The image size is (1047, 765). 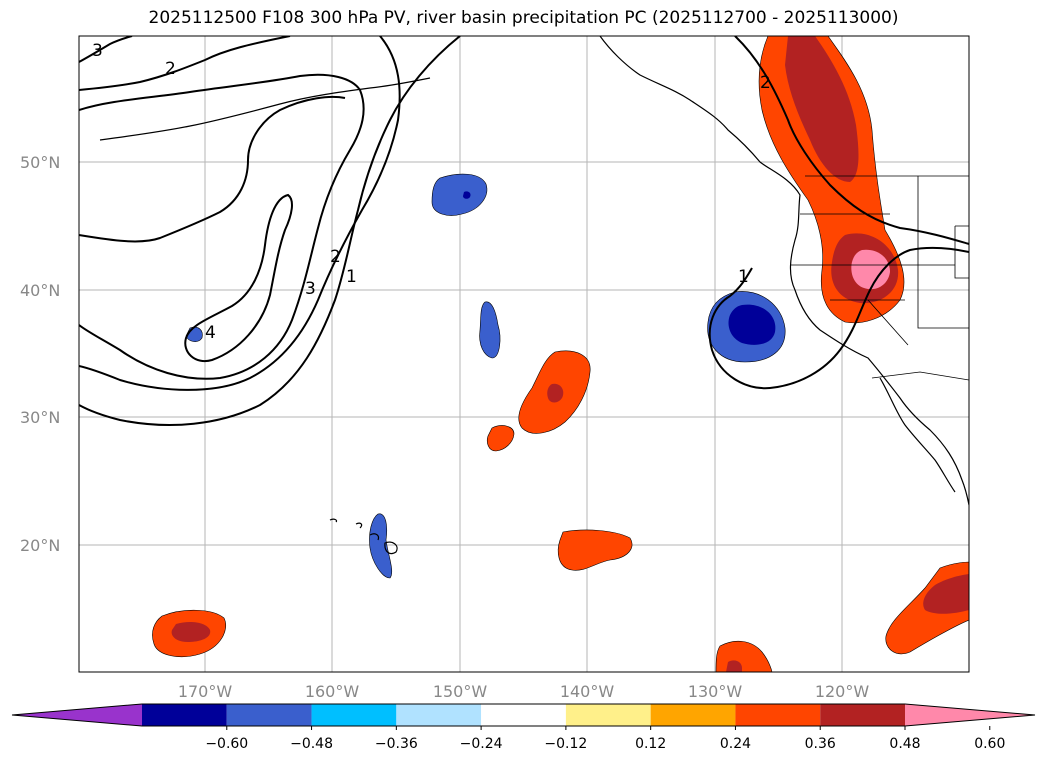 What do you see at coordinates (524, 691) in the screenshot?
I see `longitude-labels: 170°W 160°W 150°W 140°W 130°W 120°W` at bounding box center [524, 691].